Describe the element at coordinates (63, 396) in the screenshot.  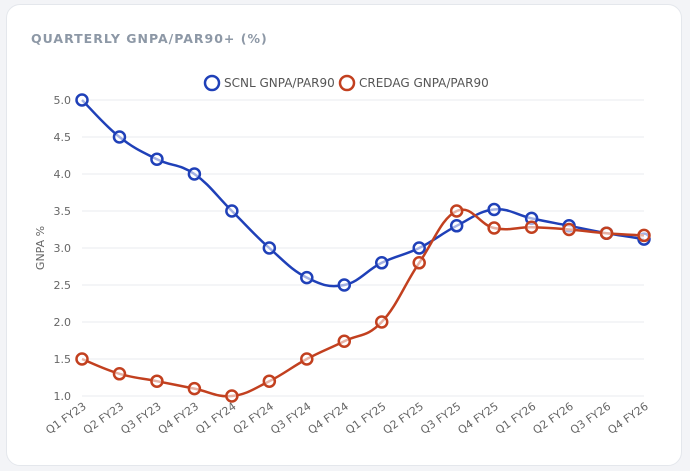
I see `y-tick-label: 1.0` at that location.